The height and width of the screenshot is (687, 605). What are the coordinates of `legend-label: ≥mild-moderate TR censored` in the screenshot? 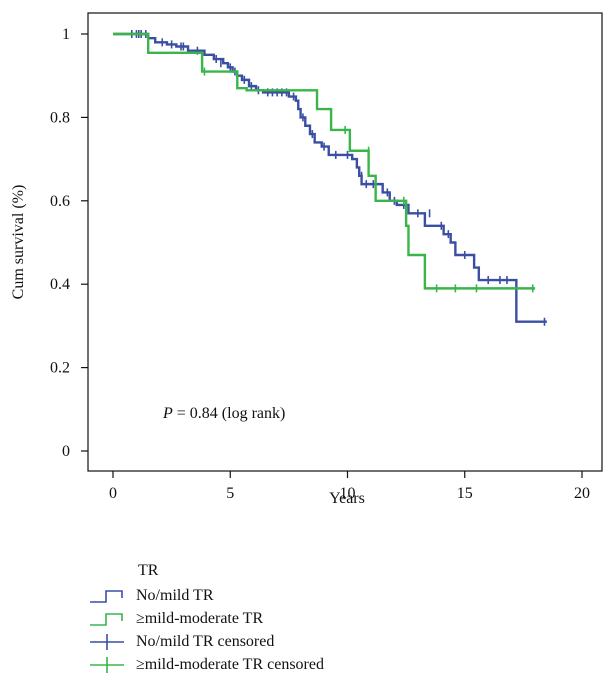 It's located at (230, 664).